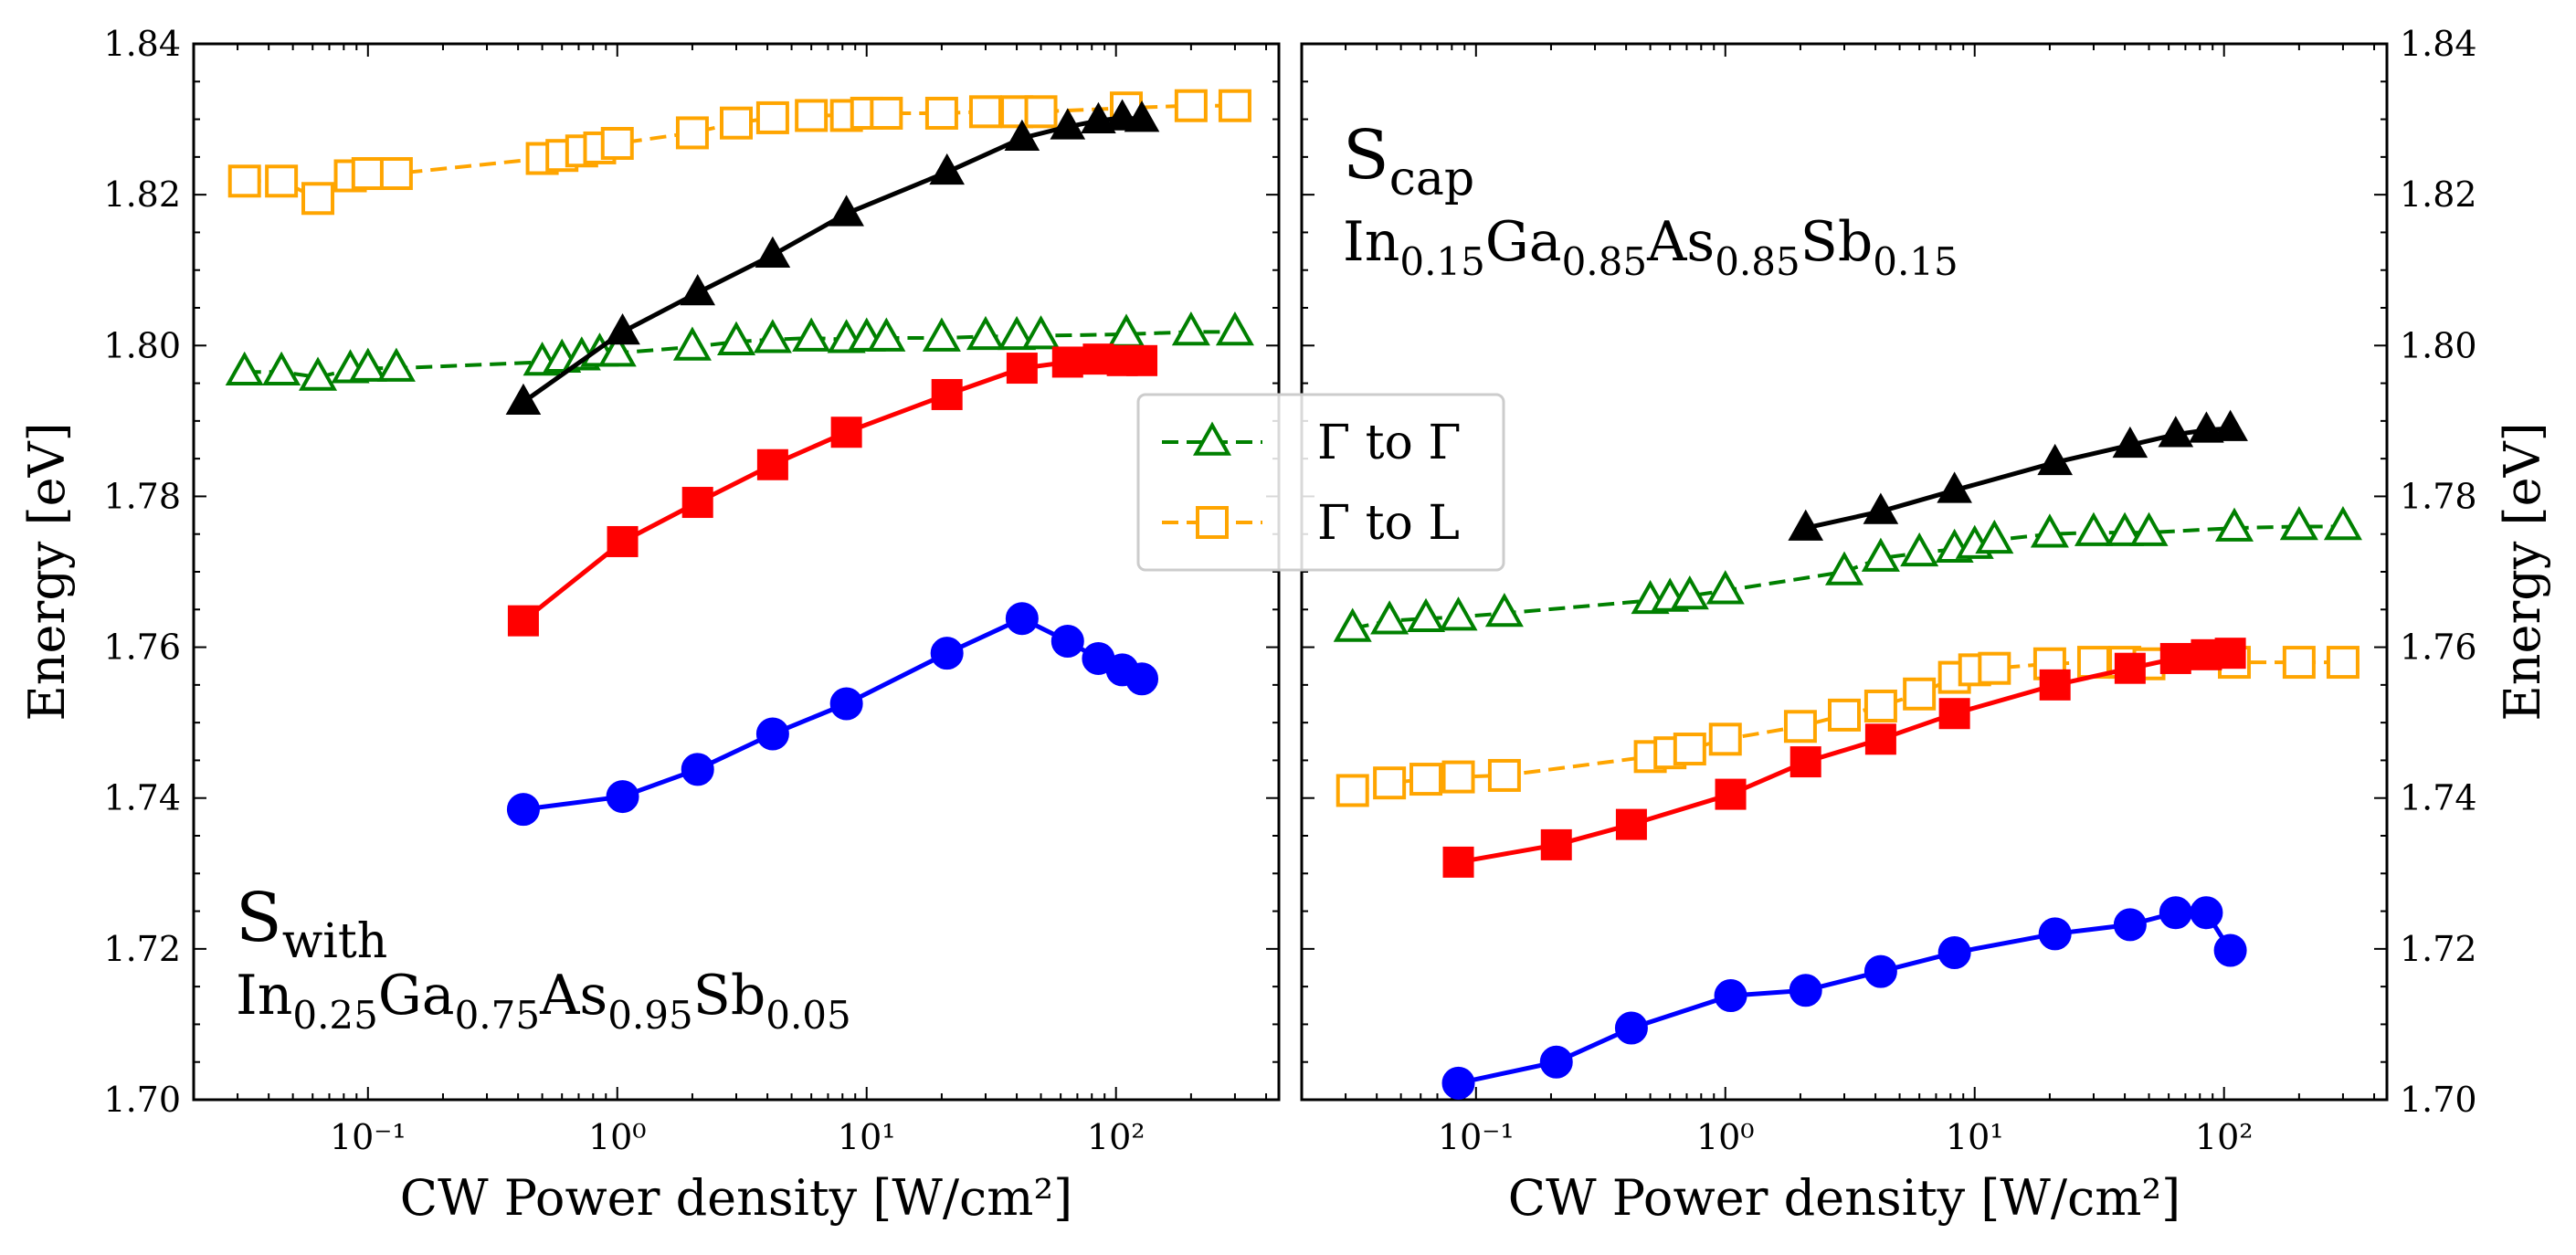  What do you see at coordinates (2438, 1100) in the screenshot?
I see `y-tick-label: 1.70` at bounding box center [2438, 1100].